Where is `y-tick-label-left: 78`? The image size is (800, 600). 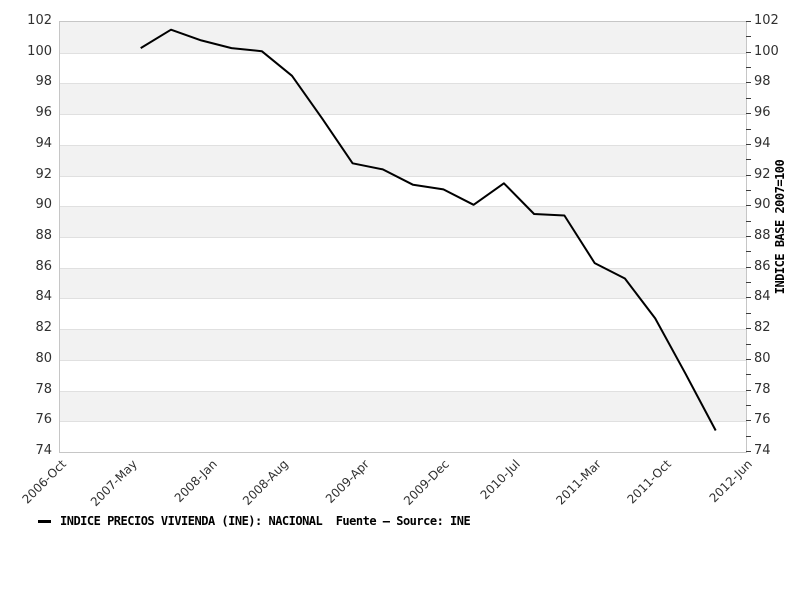
y-tick-label-left: 78 is located at coordinates (43, 389).